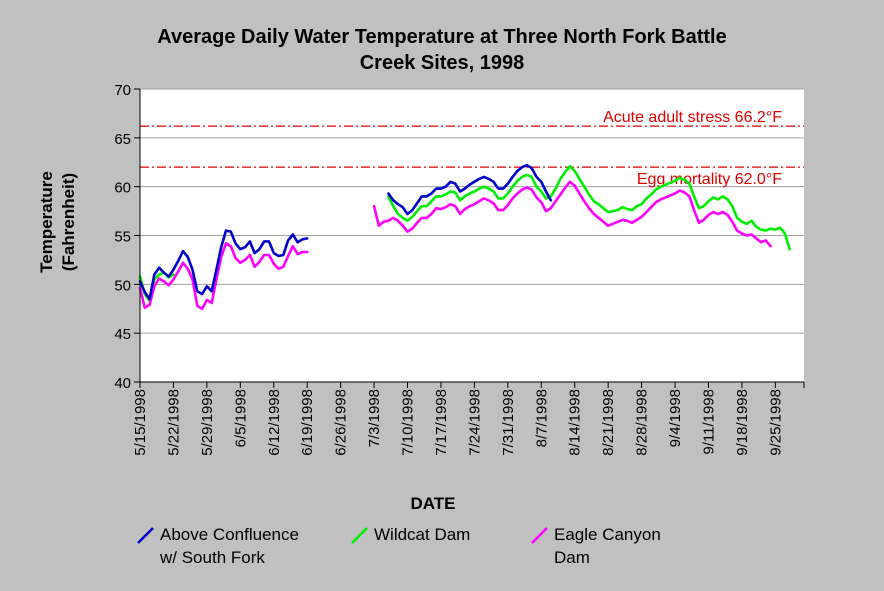 The width and height of the screenshot is (884, 591). I want to click on legend-label-0: Above Confluence, so click(229, 534).